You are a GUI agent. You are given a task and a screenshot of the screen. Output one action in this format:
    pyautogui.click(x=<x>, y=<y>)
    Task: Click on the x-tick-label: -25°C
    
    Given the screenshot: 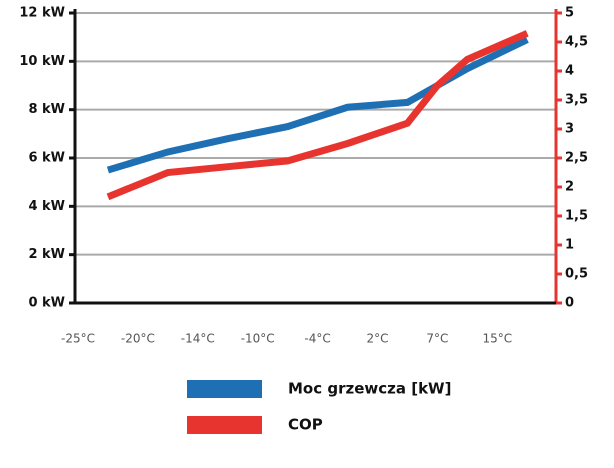 What is the action you would take?
    pyautogui.click(x=78, y=339)
    